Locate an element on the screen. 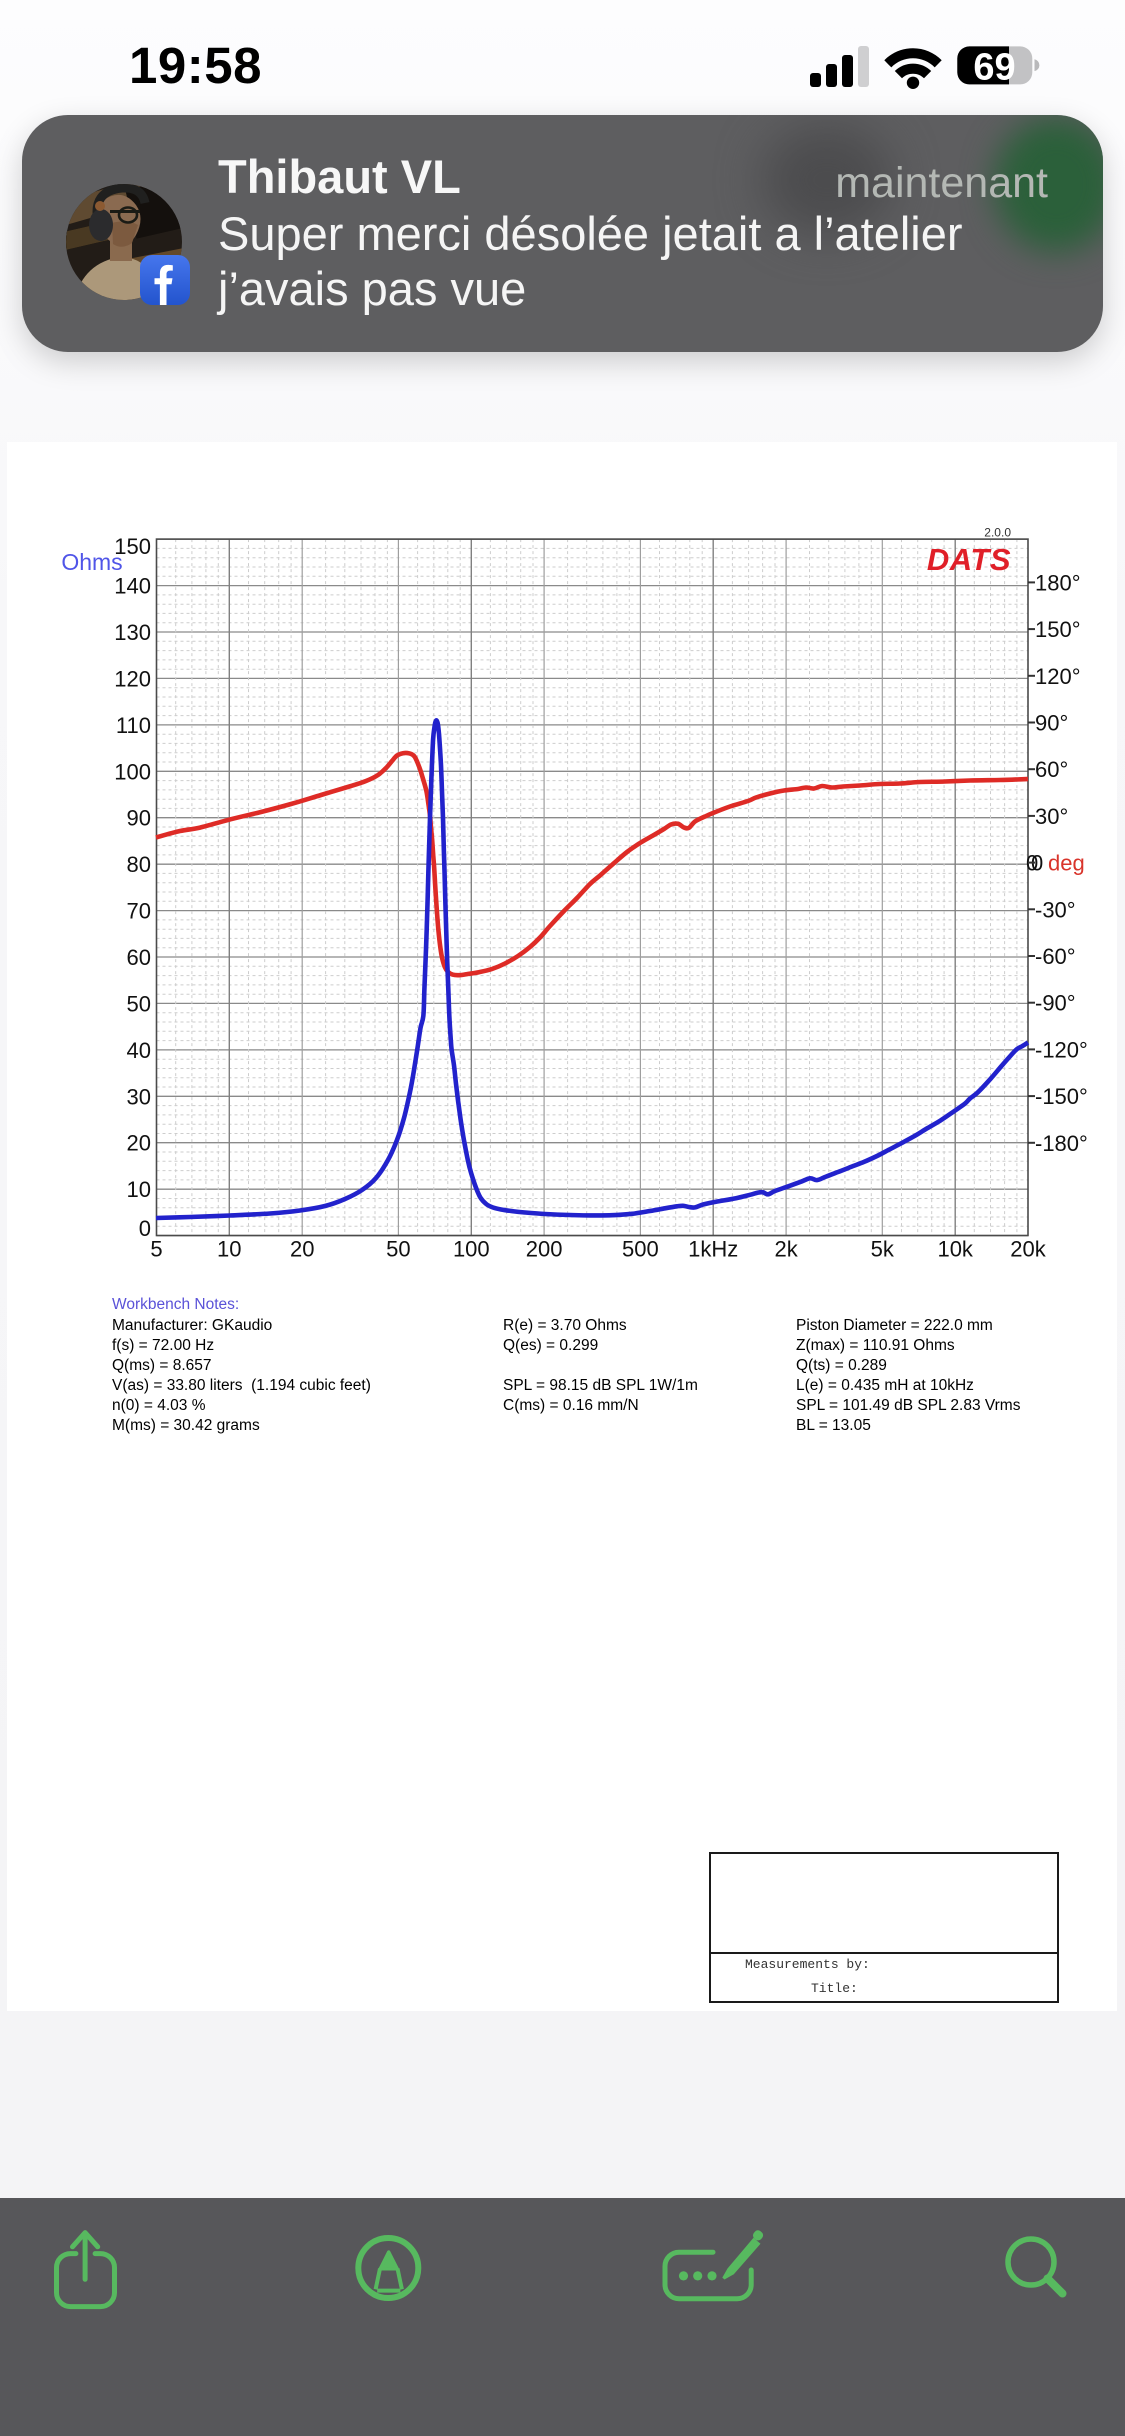 The image size is (1125, 2436). svg-text: -120° is located at coordinates (1061, 1049).